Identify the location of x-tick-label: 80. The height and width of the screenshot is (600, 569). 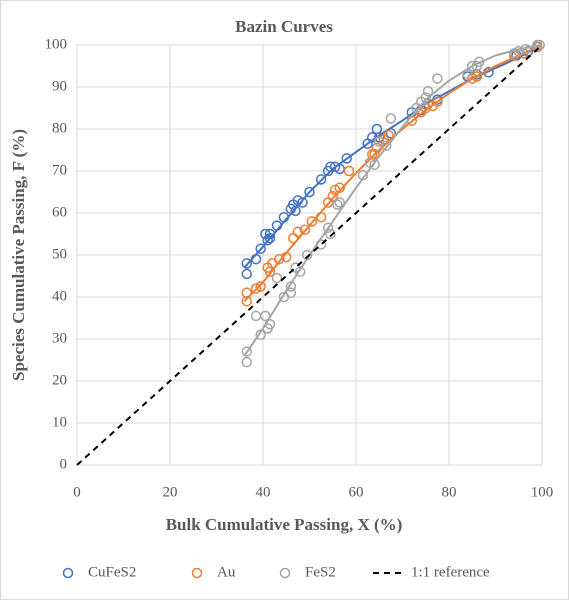
(449, 492).